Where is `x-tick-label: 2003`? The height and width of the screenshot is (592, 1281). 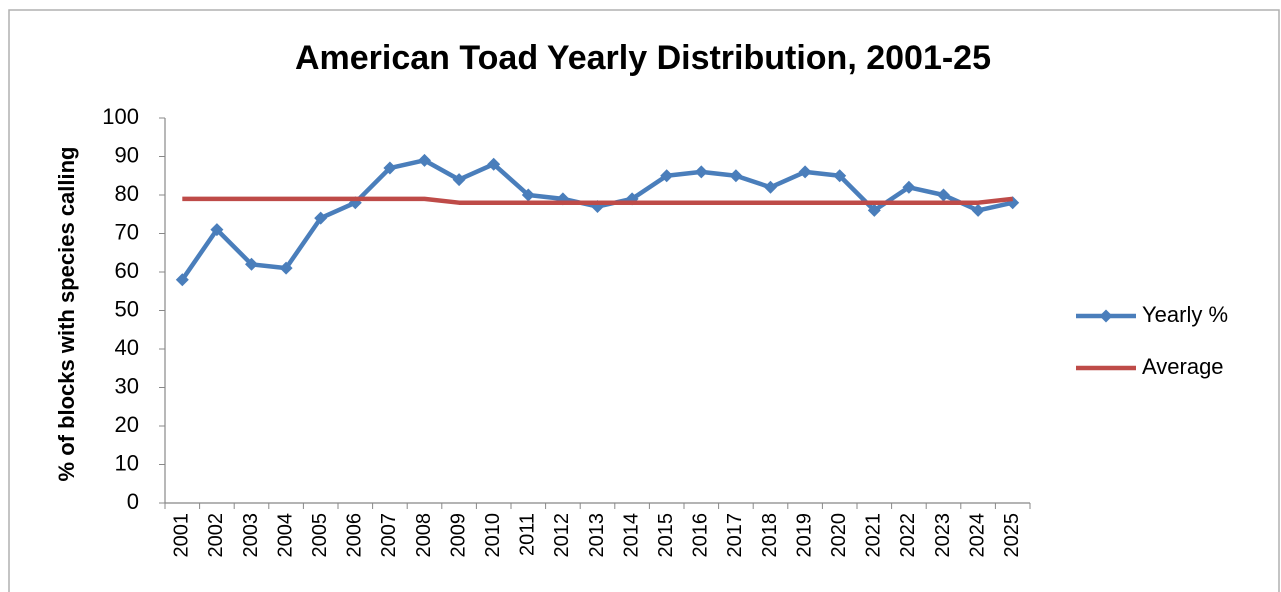 x-tick-label: 2003 is located at coordinates (251, 535).